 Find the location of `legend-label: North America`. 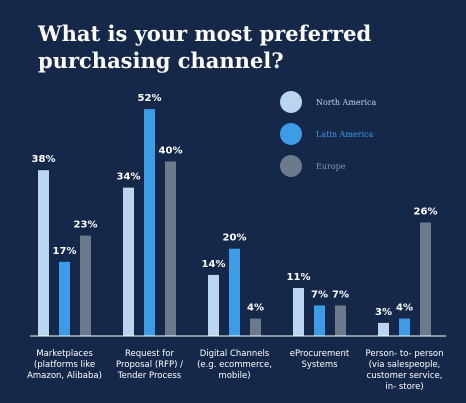

legend-label: North America is located at coordinates (346, 102).